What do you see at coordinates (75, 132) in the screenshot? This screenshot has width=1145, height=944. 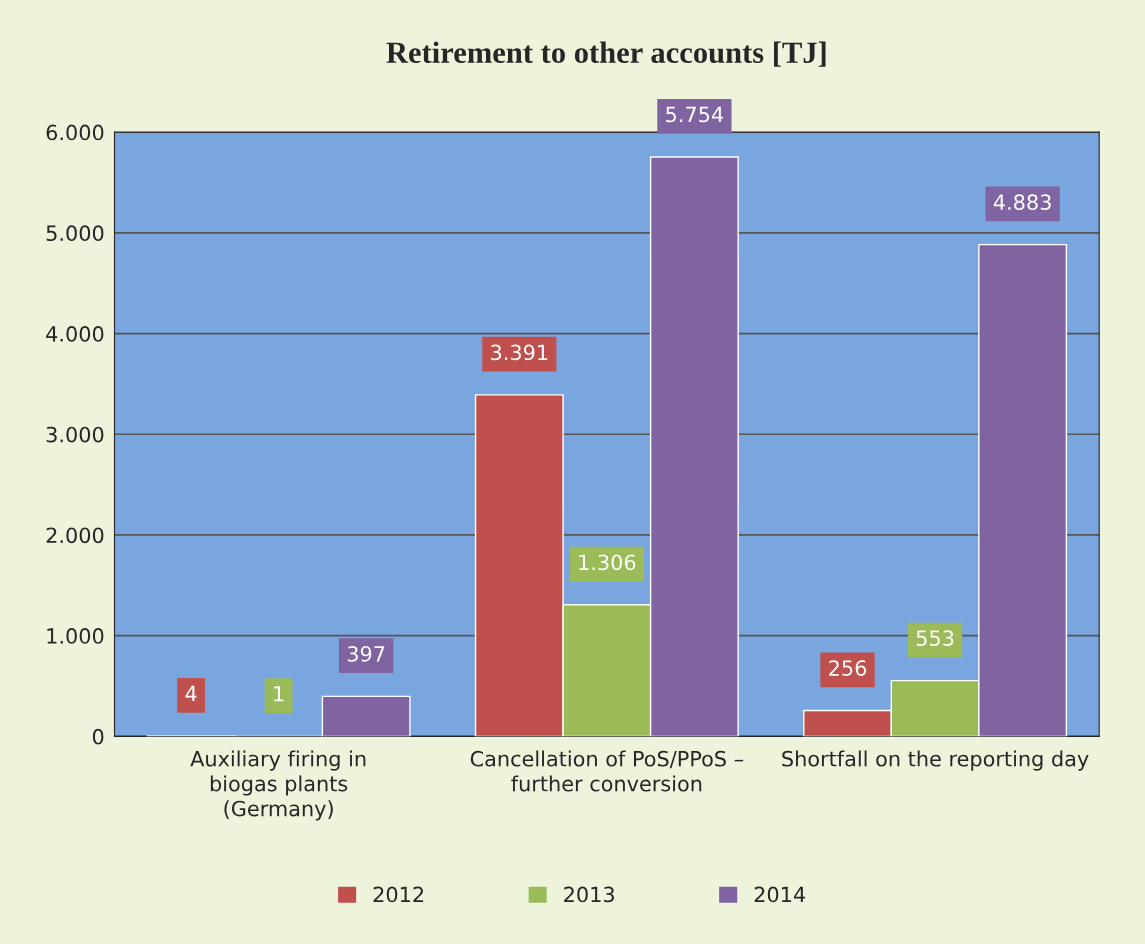 I see `y-tick-label: 6.000` at bounding box center [75, 132].